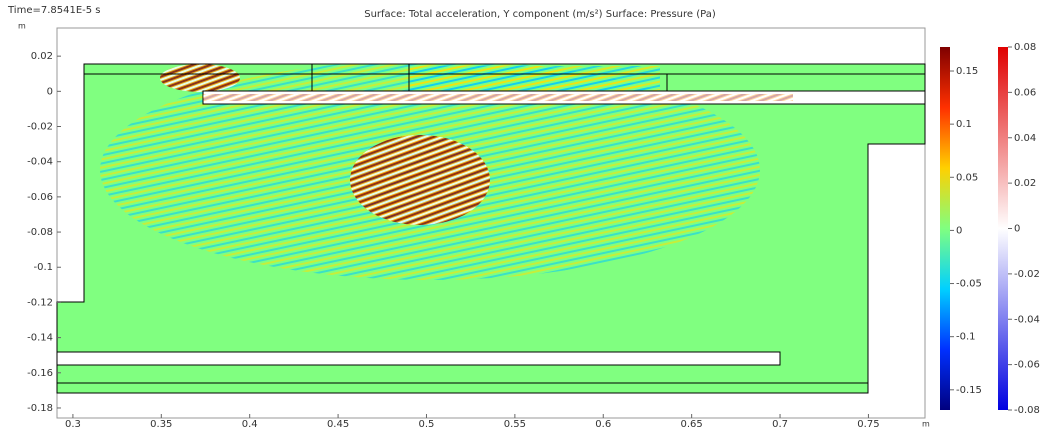 This screenshot has height=433, width=1048. I want to click on colorbar-tick-label: -0.05, so click(969, 284).